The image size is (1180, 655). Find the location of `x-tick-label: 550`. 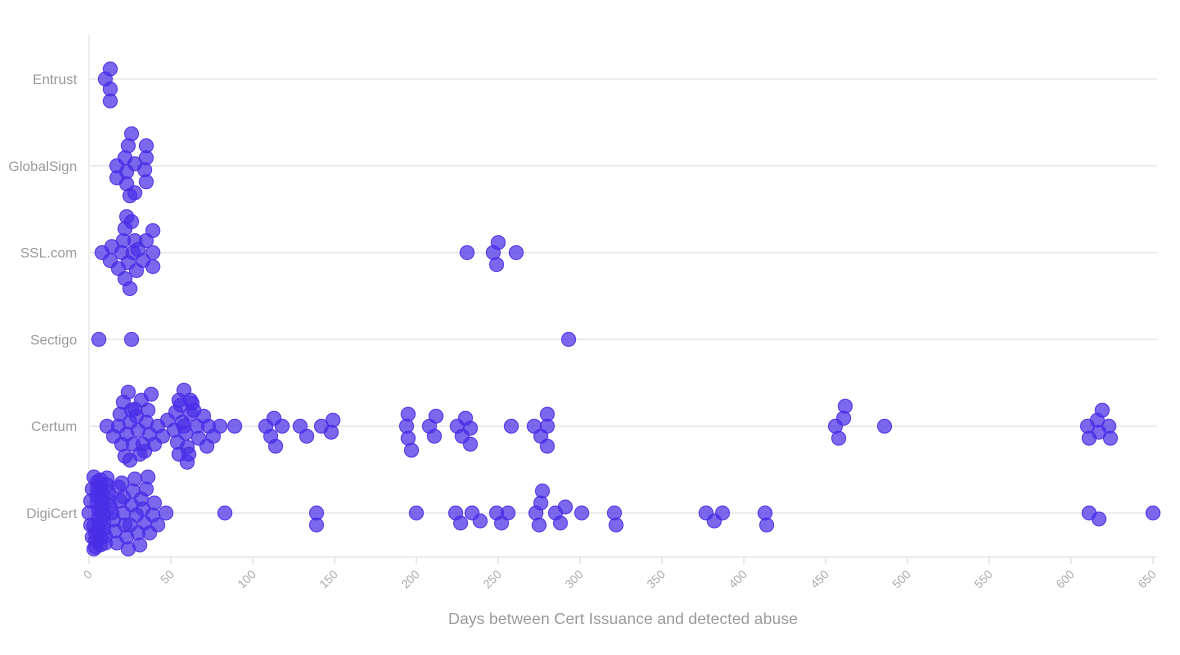

x-tick-label: 550 is located at coordinates (983, 579).